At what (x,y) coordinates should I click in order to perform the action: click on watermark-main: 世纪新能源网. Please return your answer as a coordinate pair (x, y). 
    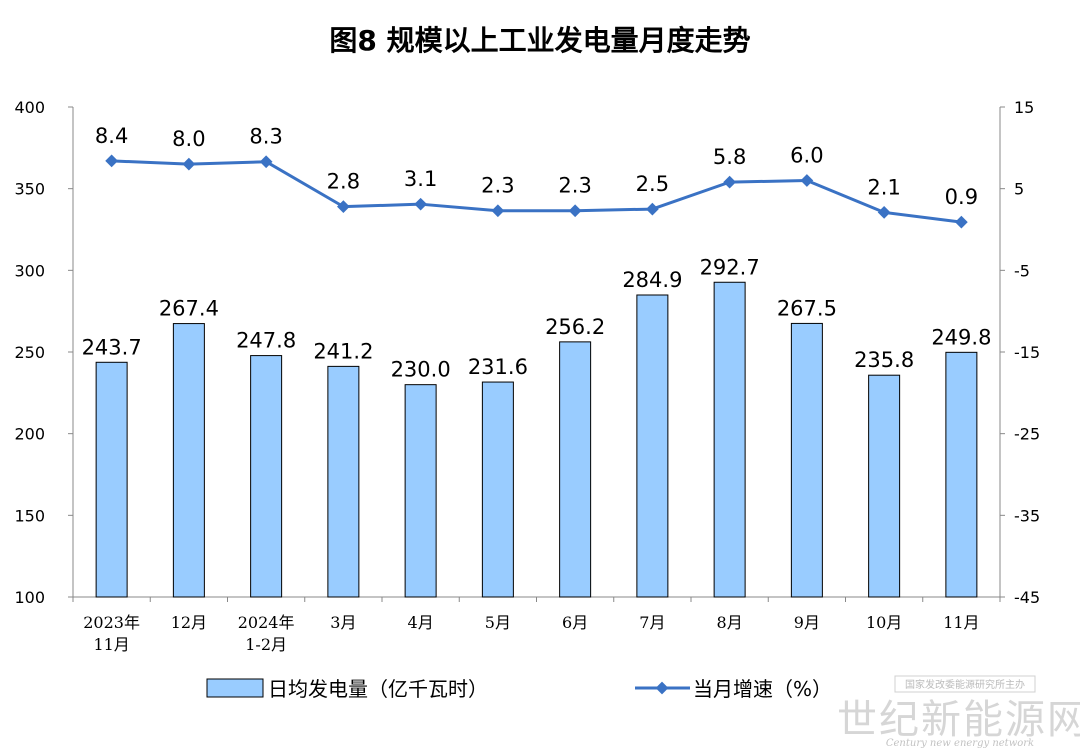
    Looking at the image, I should click on (958, 720).